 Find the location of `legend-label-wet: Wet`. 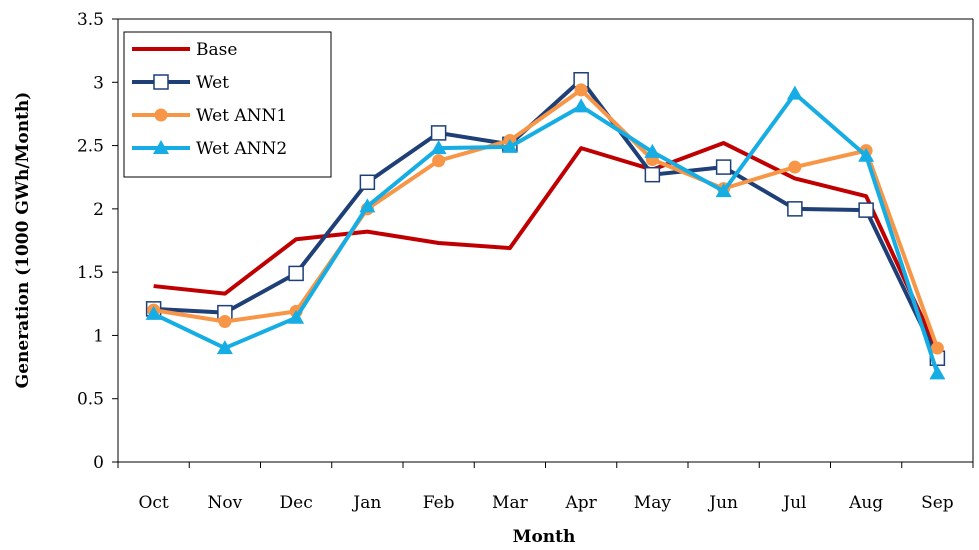

legend-label-wet: Wet is located at coordinates (212, 83).